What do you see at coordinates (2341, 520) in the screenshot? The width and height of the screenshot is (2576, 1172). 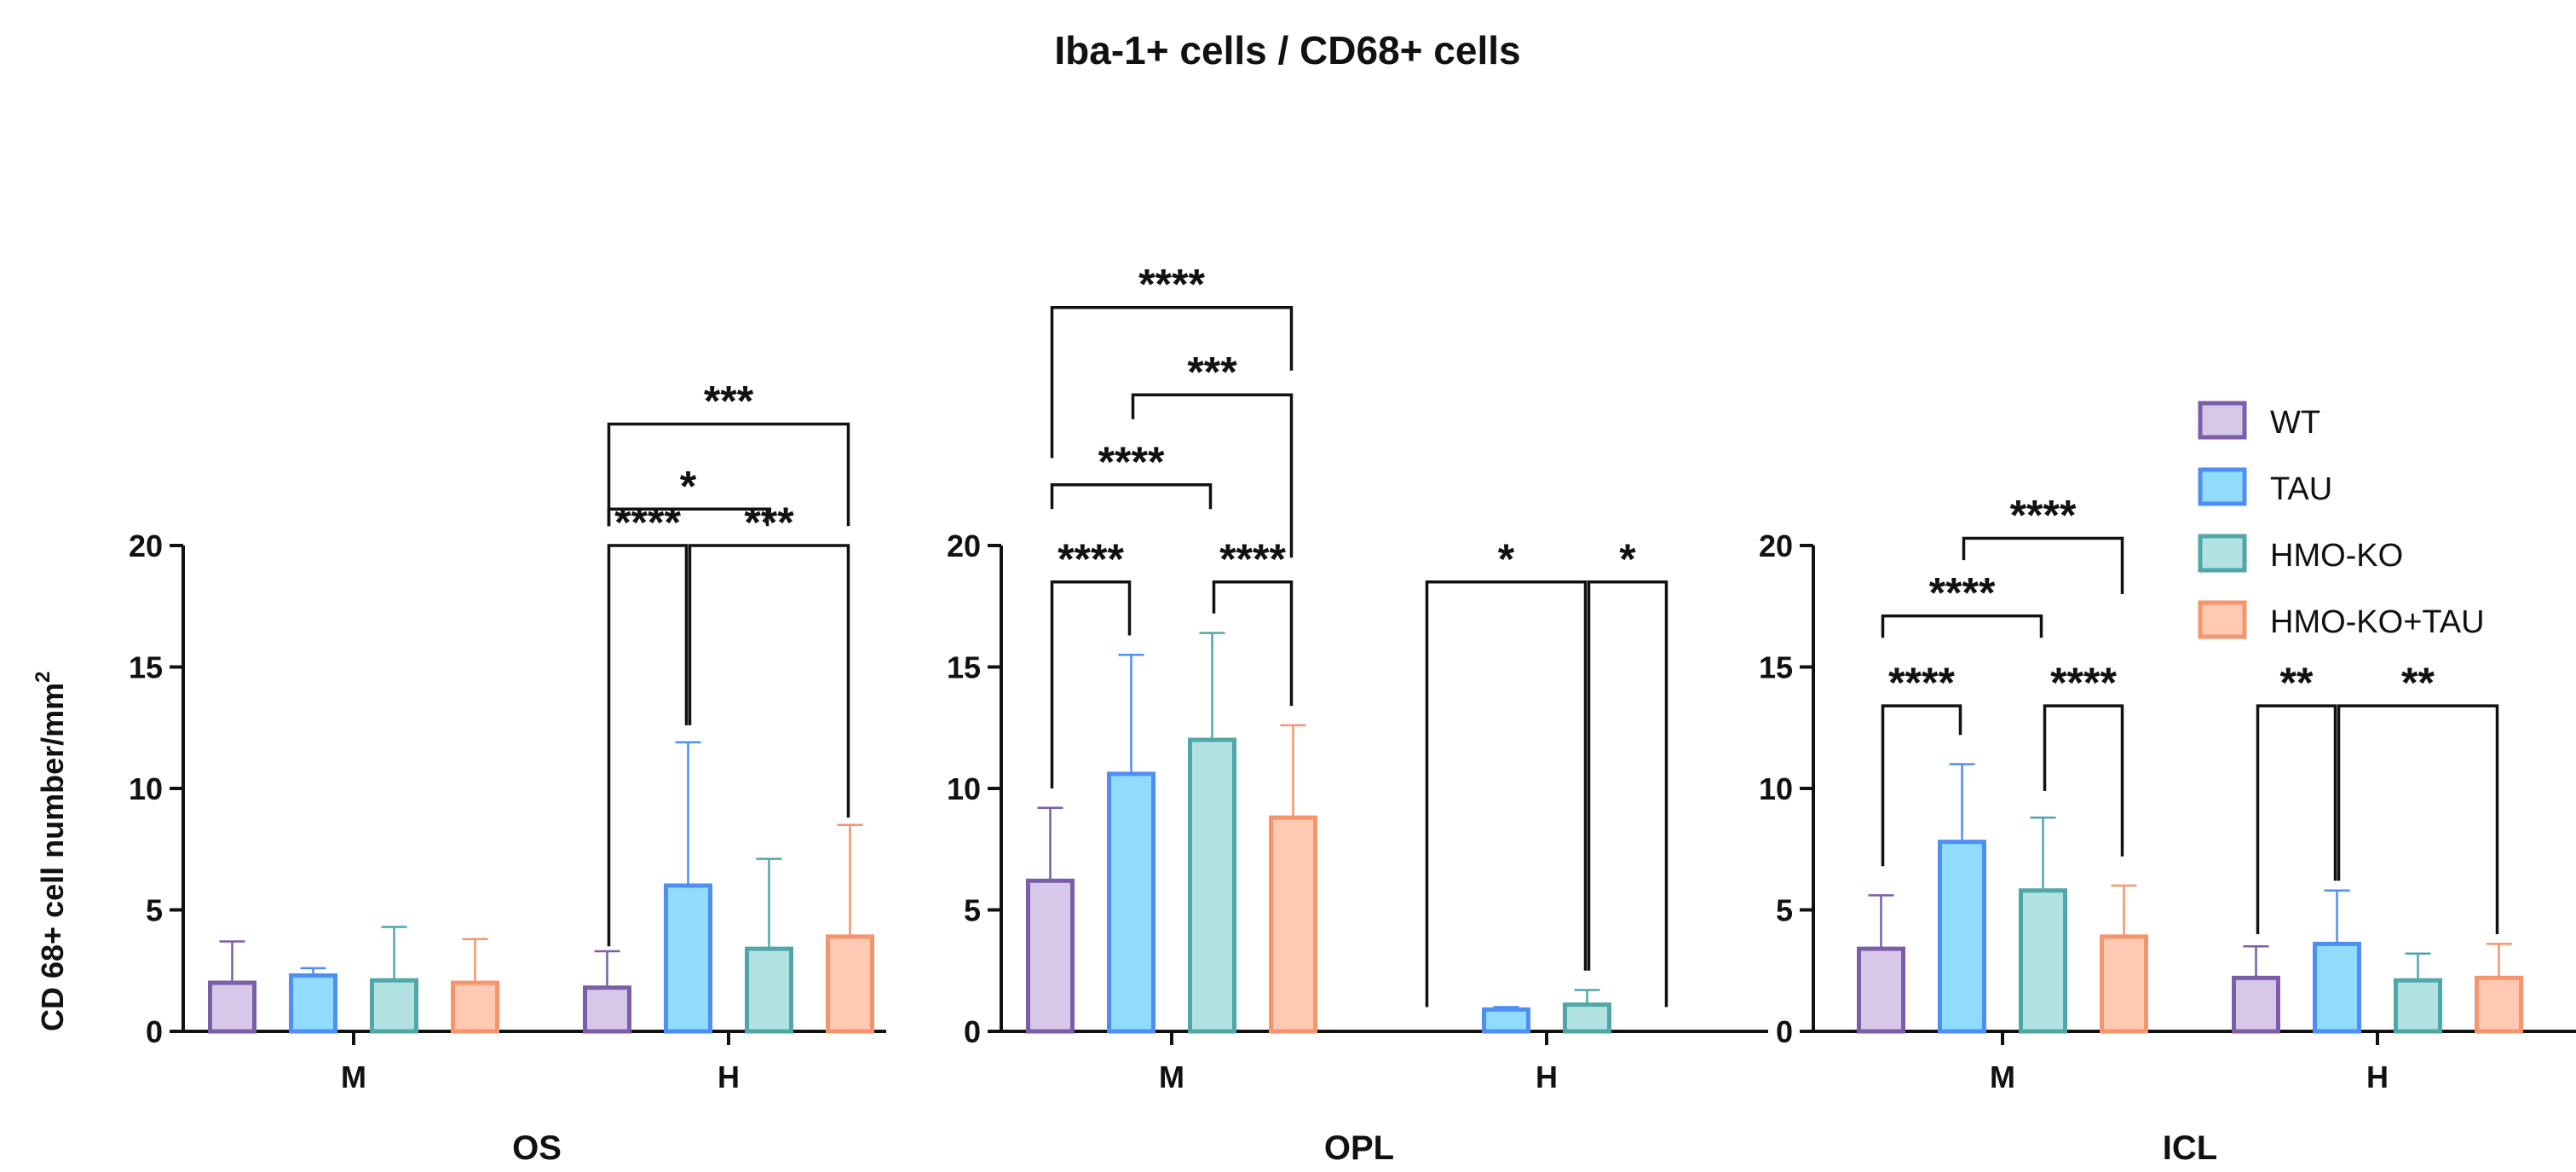 I see `legend: WT TAU HMO-KO HMO-KO+TAU` at bounding box center [2341, 520].